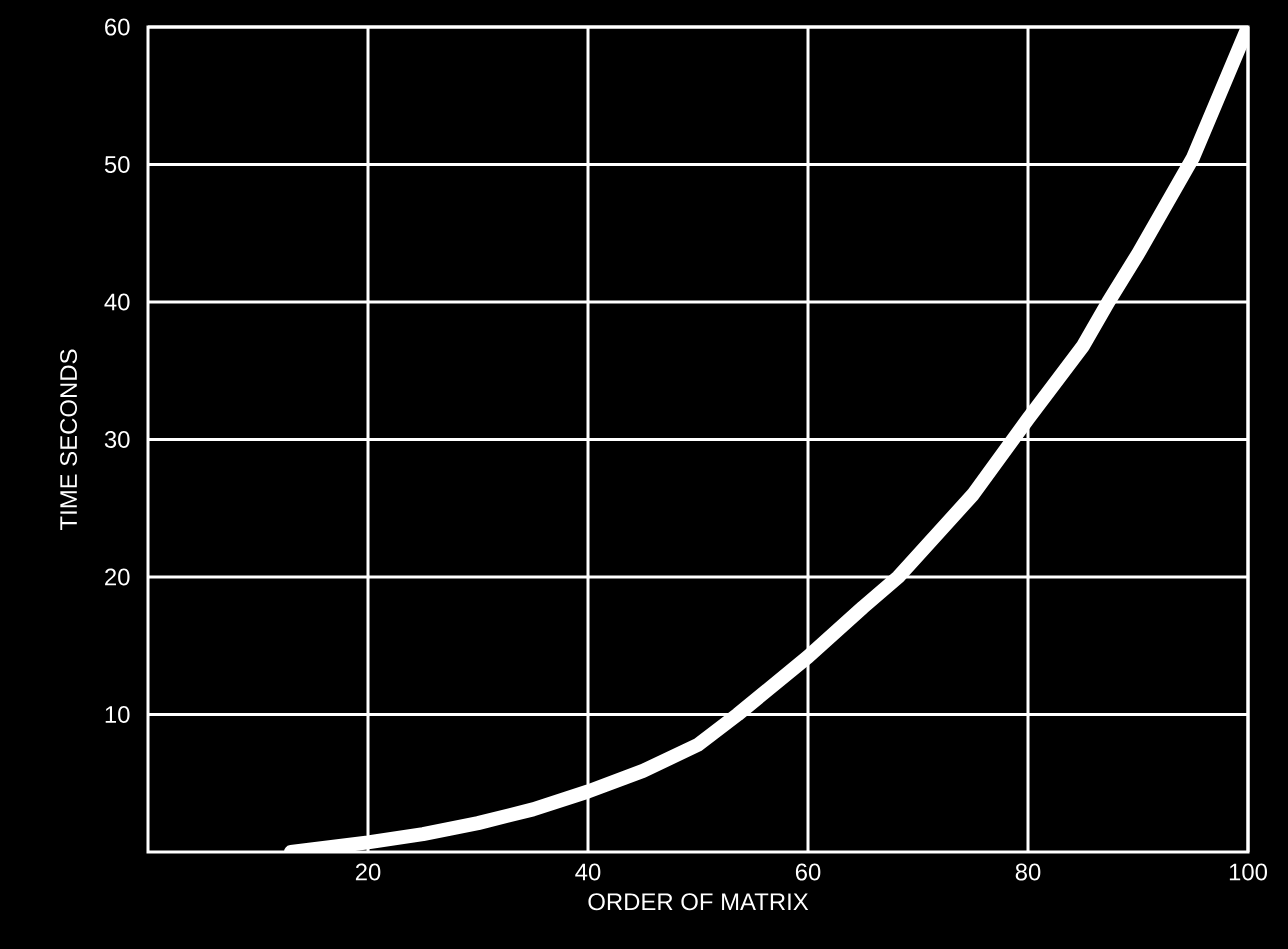 This screenshot has width=1288, height=949. What do you see at coordinates (117, 577) in the screenshot?
I see `y-tick-label: 20` at bounding box center [117, 577].